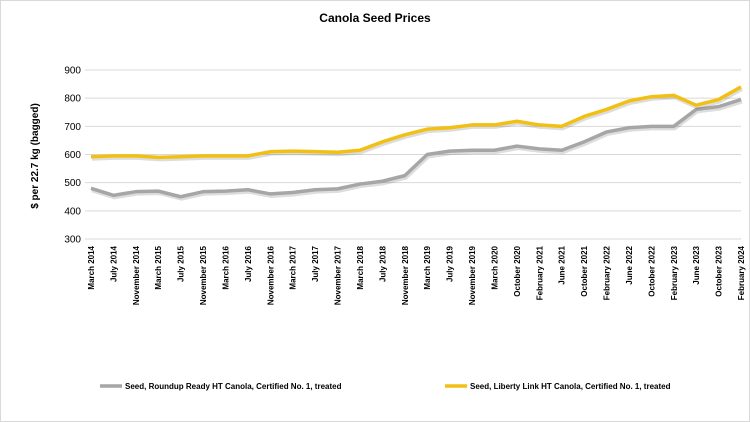 The width and height of the screenshot is (750, 422). Describe the element at coordinates (651, 270) in the screenshot. I see `x-tick-label: October 2022` at that location.